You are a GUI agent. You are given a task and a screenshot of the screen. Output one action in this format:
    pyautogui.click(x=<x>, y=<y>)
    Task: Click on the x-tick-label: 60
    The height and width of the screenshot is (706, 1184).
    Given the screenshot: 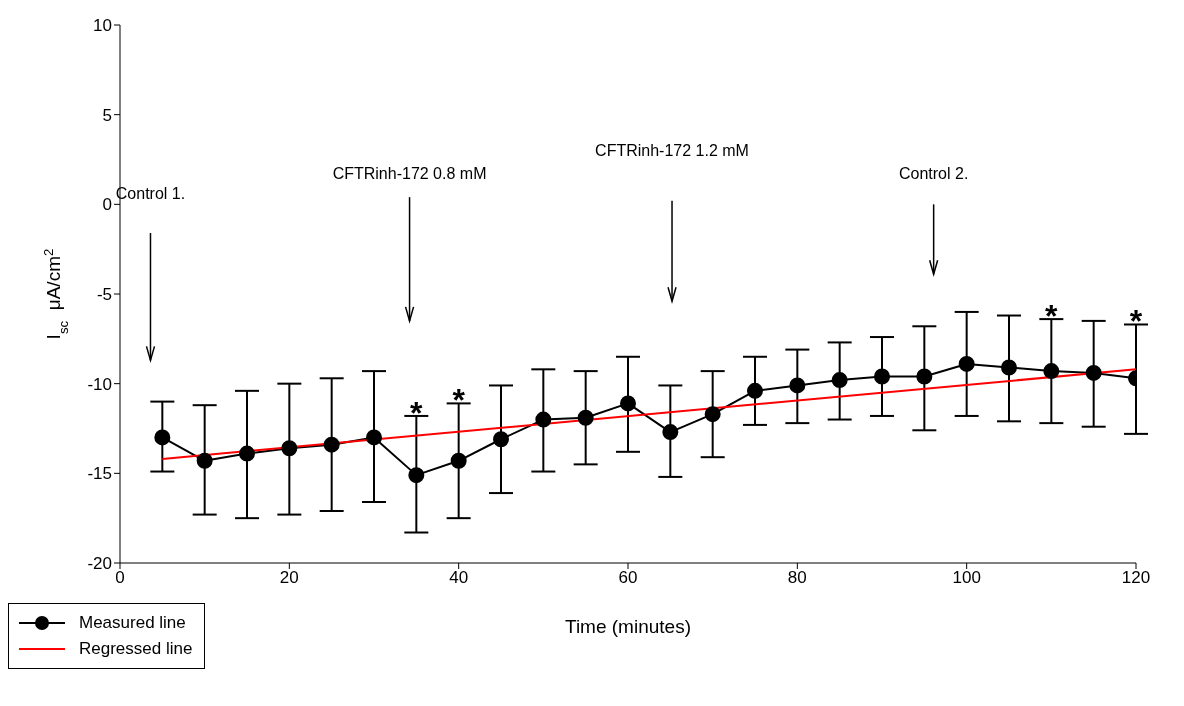 What is the action you would take?
    pyautogui.click(x=628, y=578)
    